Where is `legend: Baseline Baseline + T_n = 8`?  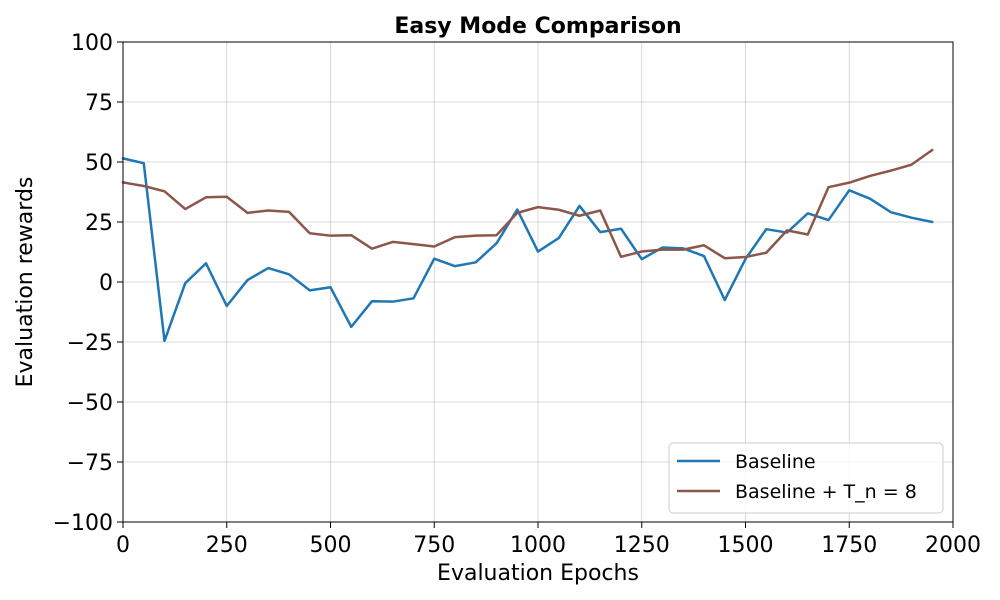
legend: Baseline Baseline + T_n = 8 is located at coordinates (806, 478).